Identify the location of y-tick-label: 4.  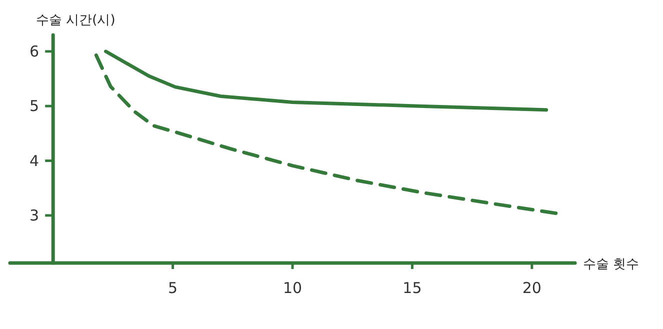
(35, 161).